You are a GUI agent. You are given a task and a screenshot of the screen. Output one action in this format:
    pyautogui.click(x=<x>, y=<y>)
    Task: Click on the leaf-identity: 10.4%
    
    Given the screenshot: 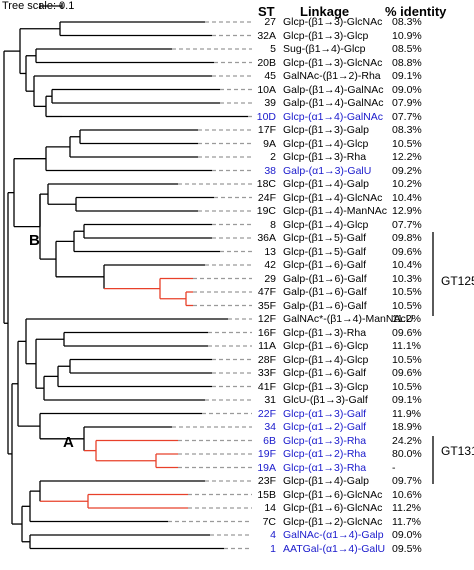 What is the action you would take?
    pyautogui.click(x=407, y=265)
    